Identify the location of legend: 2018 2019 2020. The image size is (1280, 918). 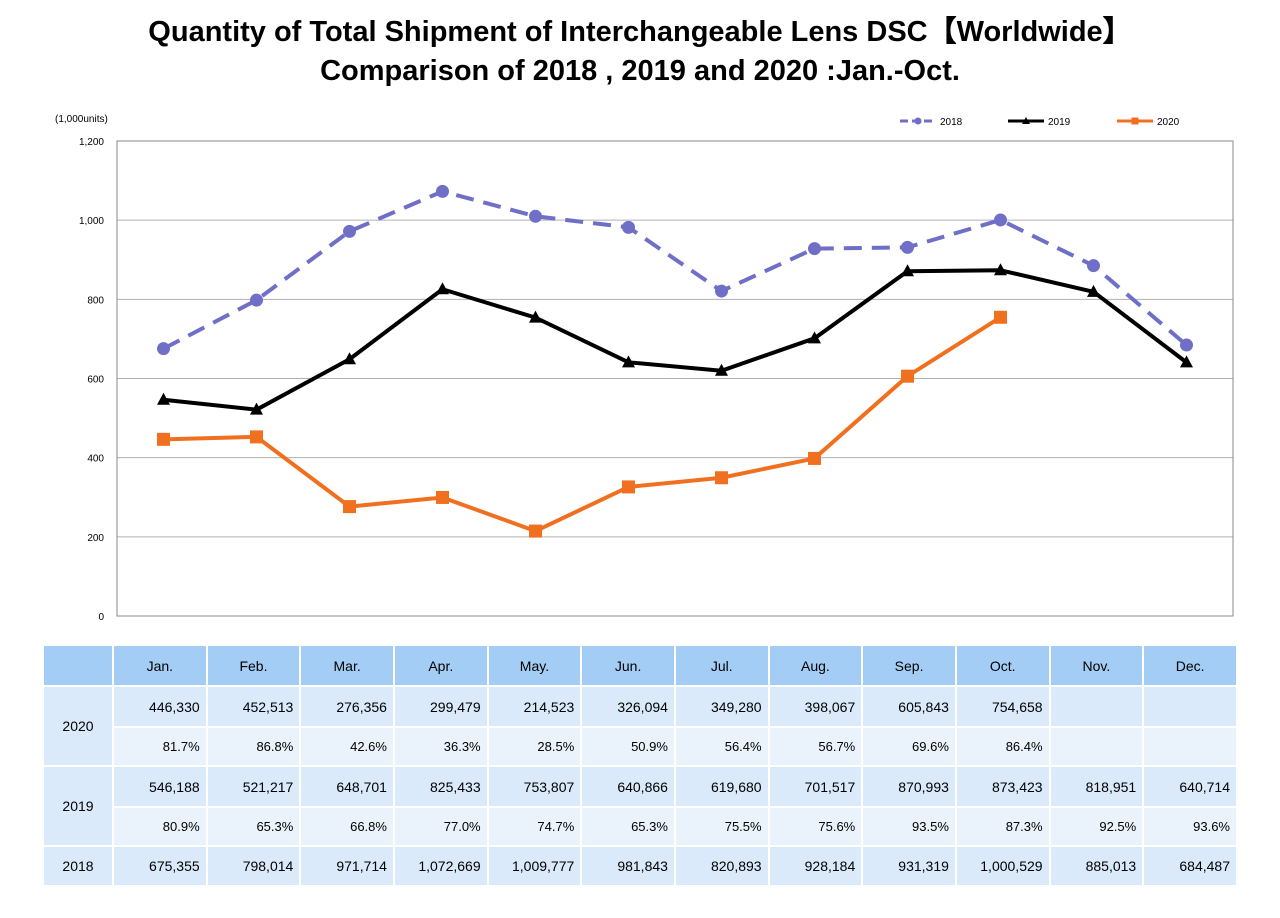
(1040, 122).